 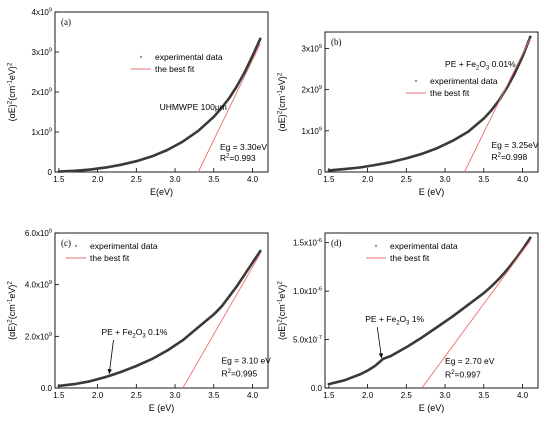 What do you see at coordinates (307, 292) in the screenshot?
I see `y-tick-label: 1.0x10⁻⁶` at bounding box center [307, 292].